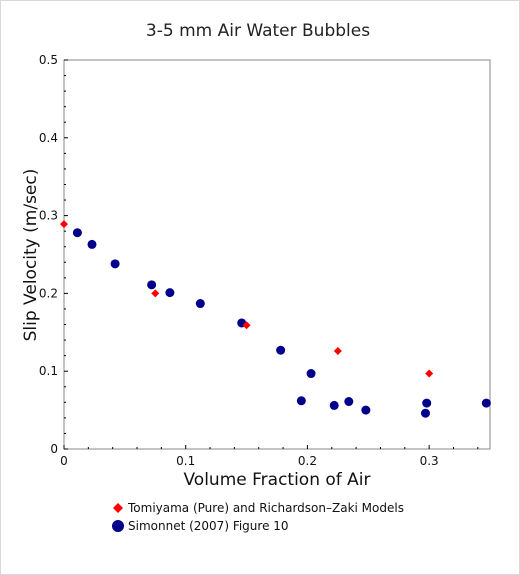 The image size is (520, 575). I want to click on y-tick-label: 0.2, so click(48, 293).